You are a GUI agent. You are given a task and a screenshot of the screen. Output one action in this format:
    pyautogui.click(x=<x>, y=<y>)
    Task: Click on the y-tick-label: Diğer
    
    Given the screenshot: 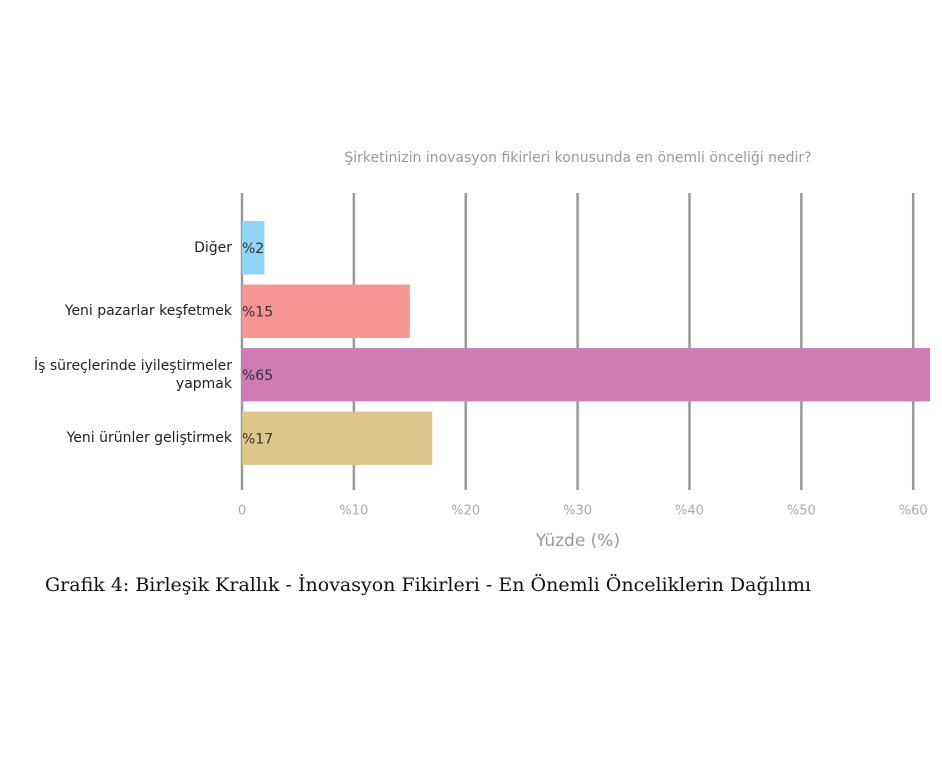 What is the action you would take?
    pyautogui.click(x=213, y=247)
    